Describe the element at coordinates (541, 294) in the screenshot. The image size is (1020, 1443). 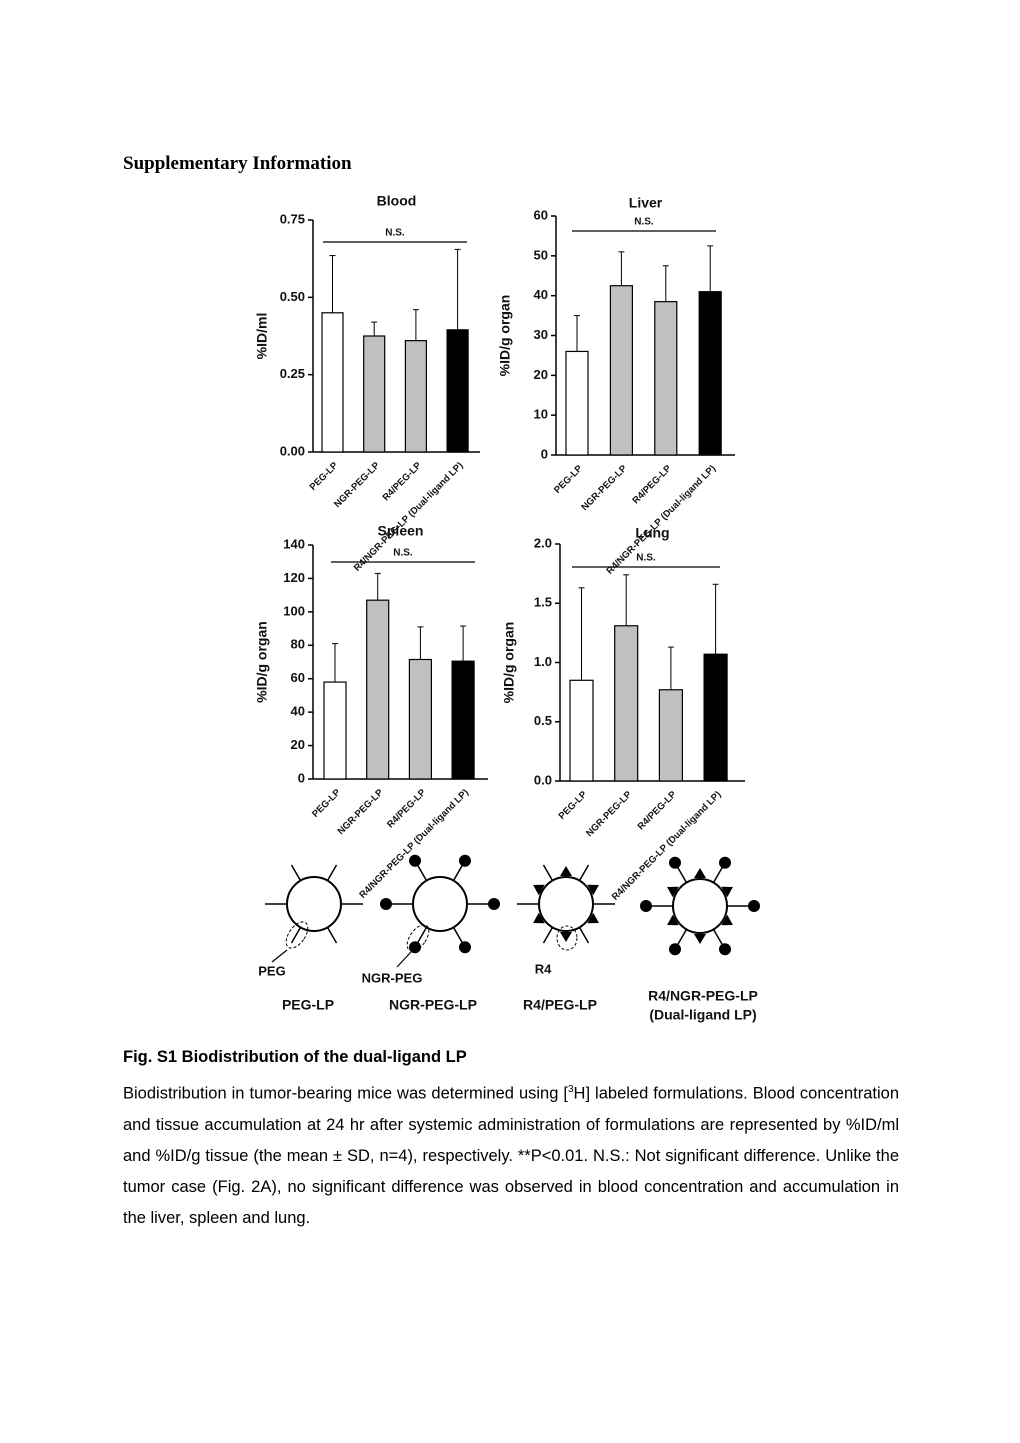
I see `y-tick-label: 40` at that location.